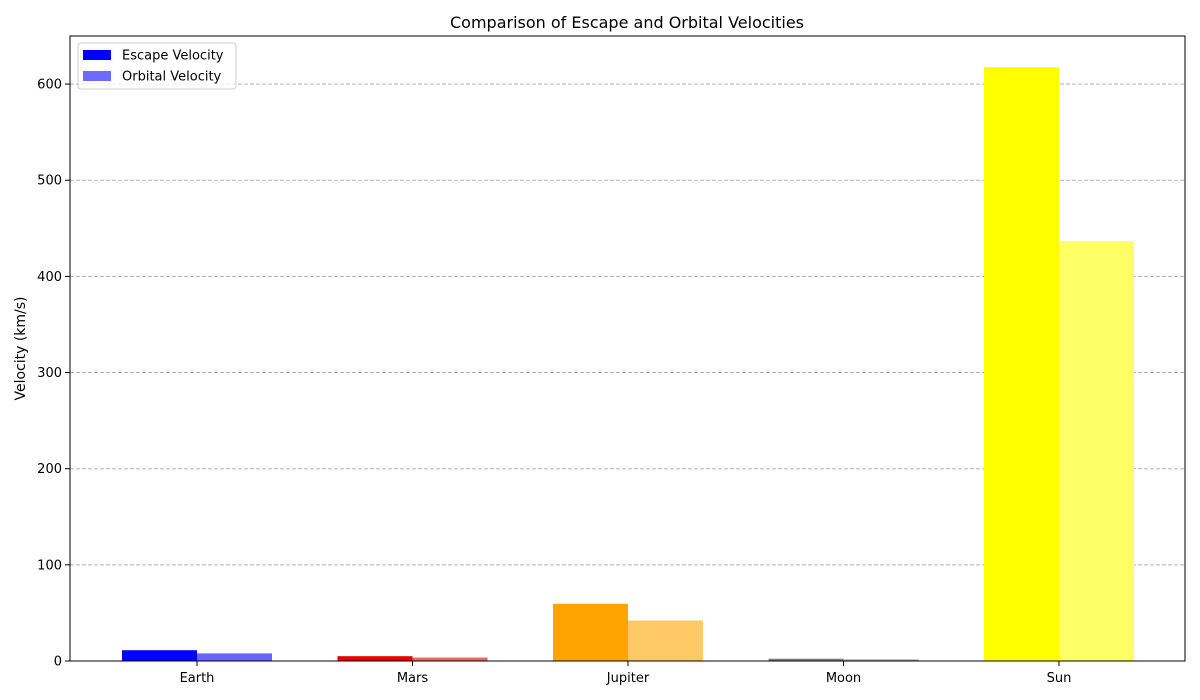 This screenshot has height=700, width=1200. Describe the element at coordinates (159, 655) in the screenshot. I see `bar-earth-escape` at that location.